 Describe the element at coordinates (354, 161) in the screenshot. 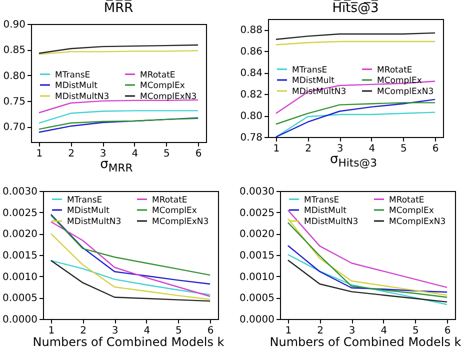

I see `x-axis-title: σ$_{Hits@3}$` at that location.